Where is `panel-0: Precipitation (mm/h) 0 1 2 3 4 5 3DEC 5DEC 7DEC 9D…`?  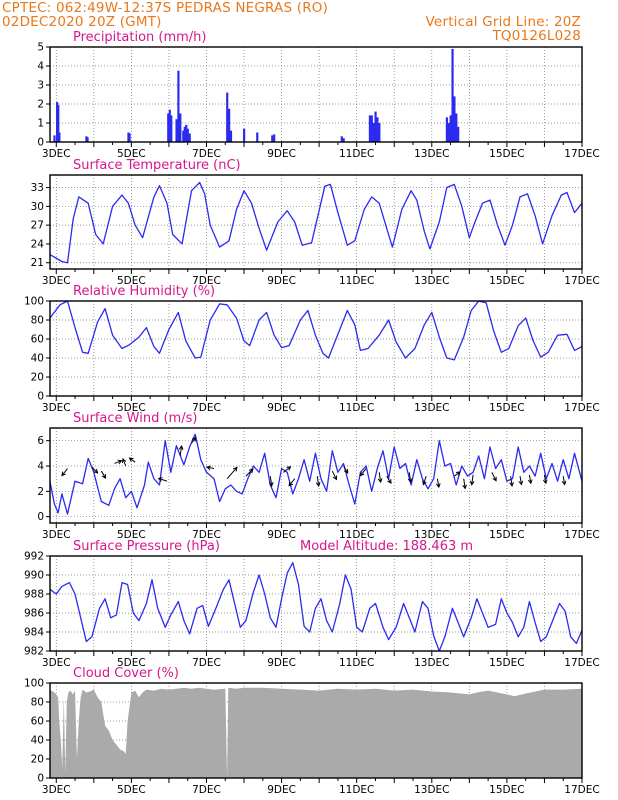
panel-0: Precipitation (mm/h) 0 1 2 3 4 5 3DEC 5DEC 7DEC 9D… is located at coordinates (318, 95).